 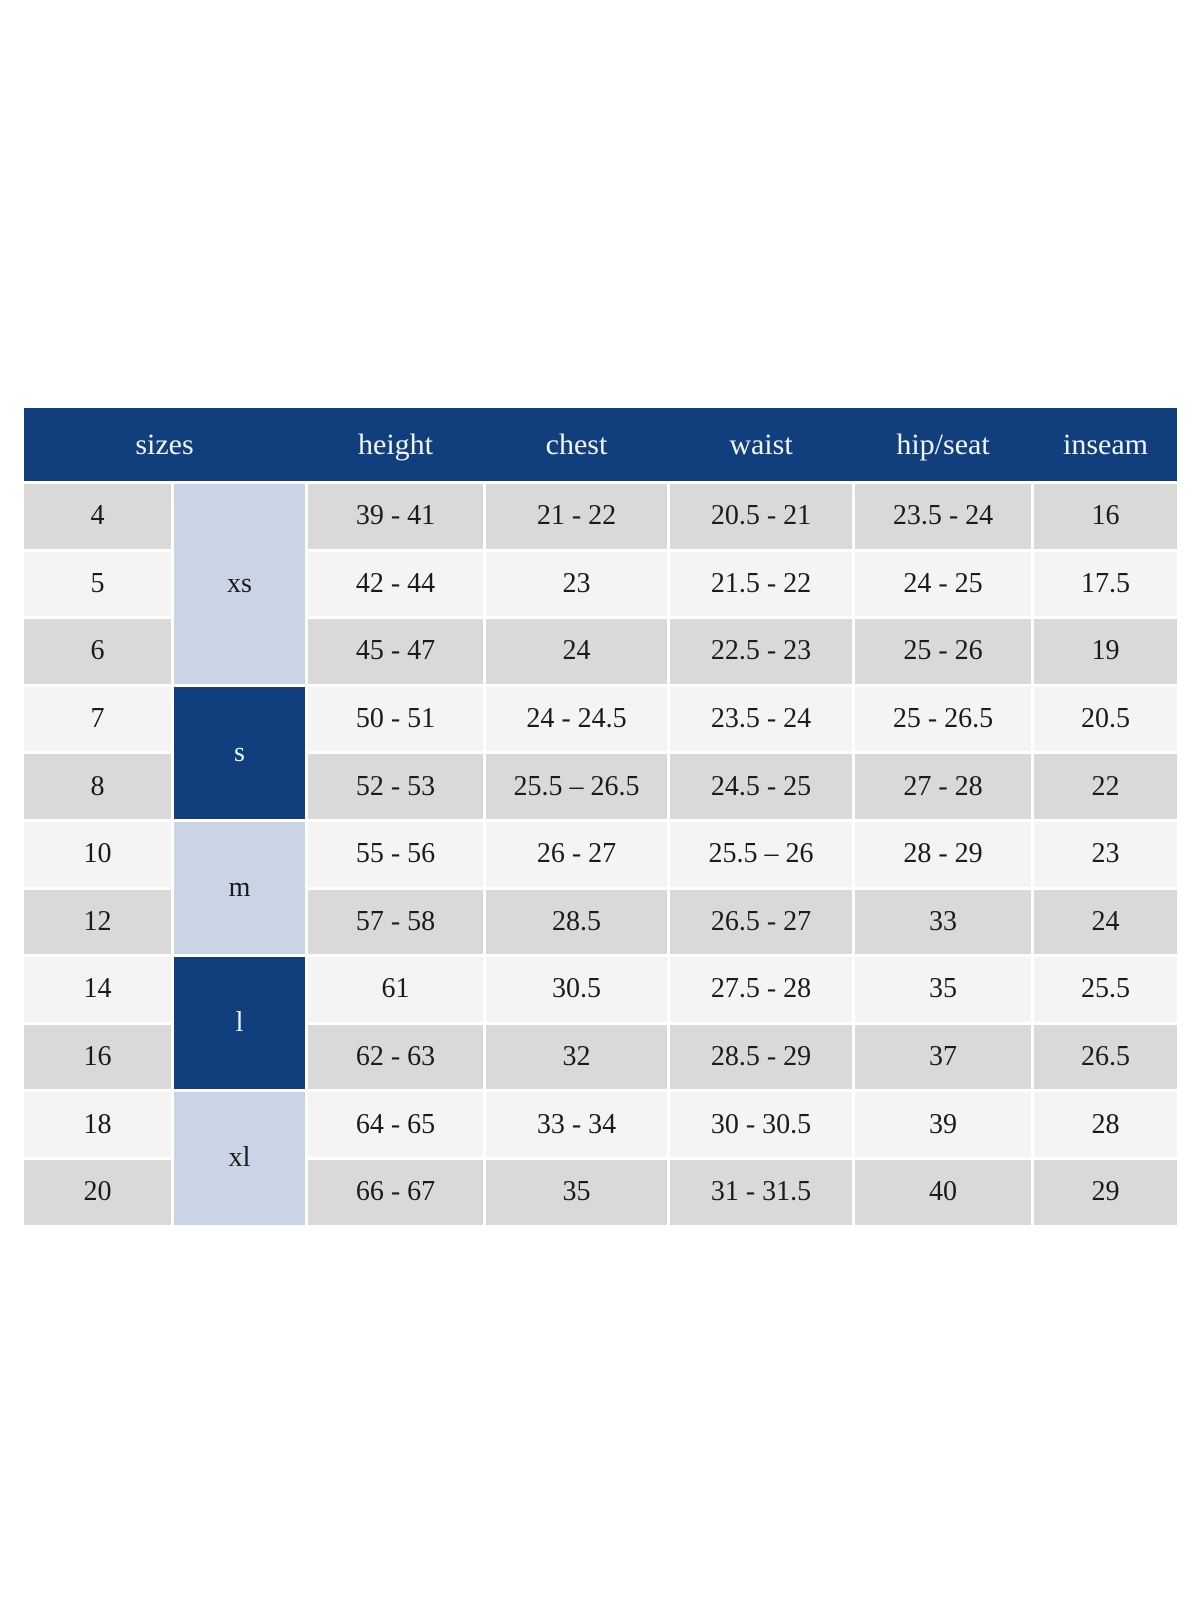 I want to click on cell-waist: 30 - 30.5, so click(x=761, y=1124).